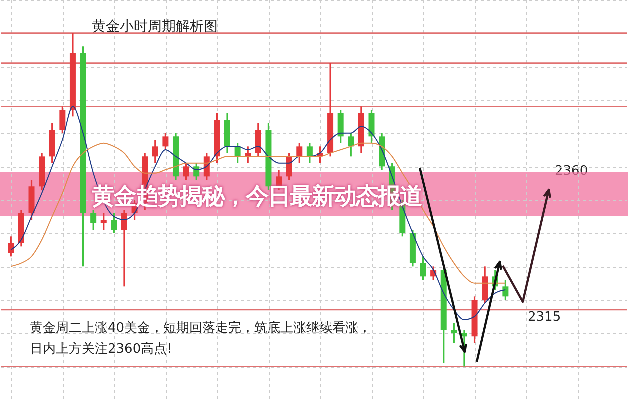  I want to click on text: 2360, so click(571, 171).